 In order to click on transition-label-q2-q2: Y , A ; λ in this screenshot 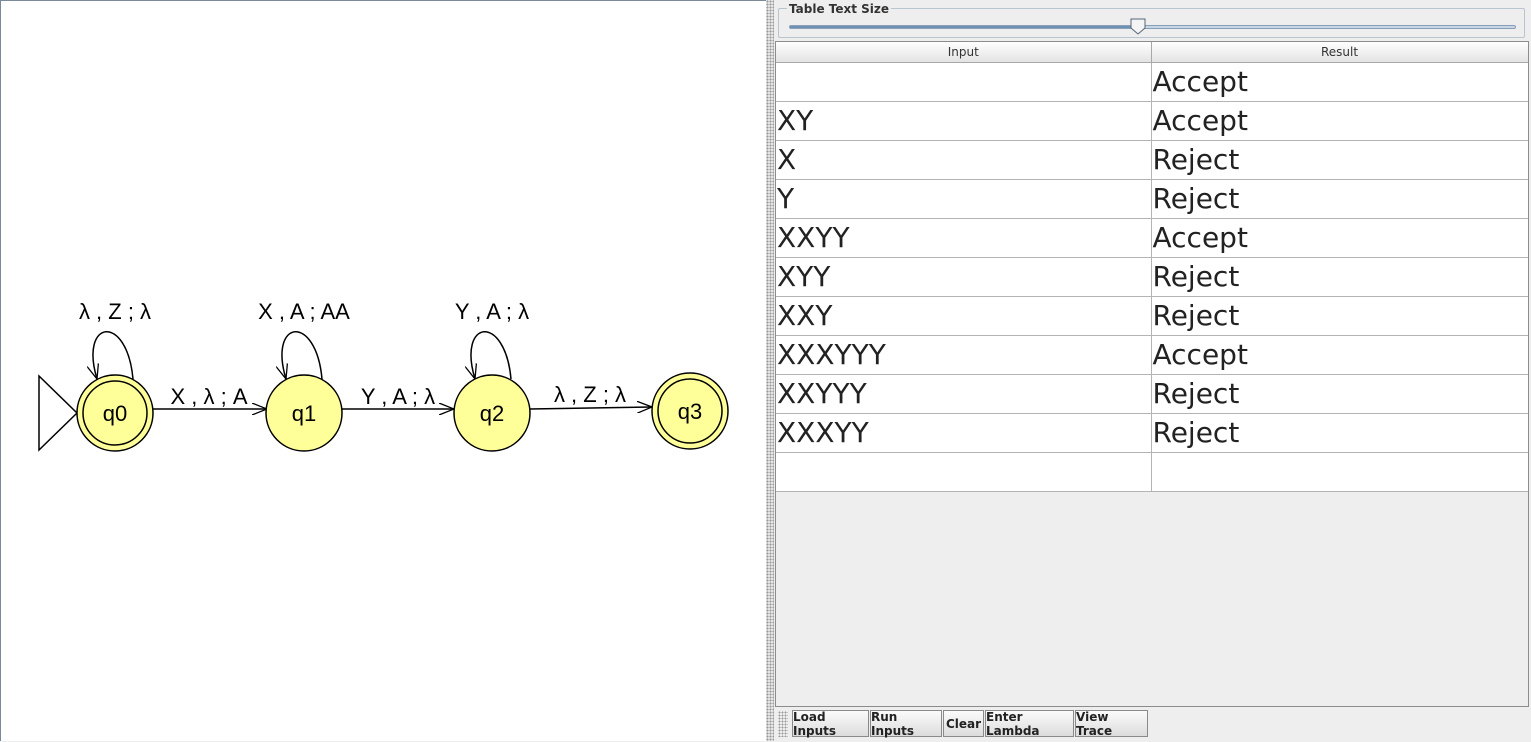, I will do `click(492, 311)`.